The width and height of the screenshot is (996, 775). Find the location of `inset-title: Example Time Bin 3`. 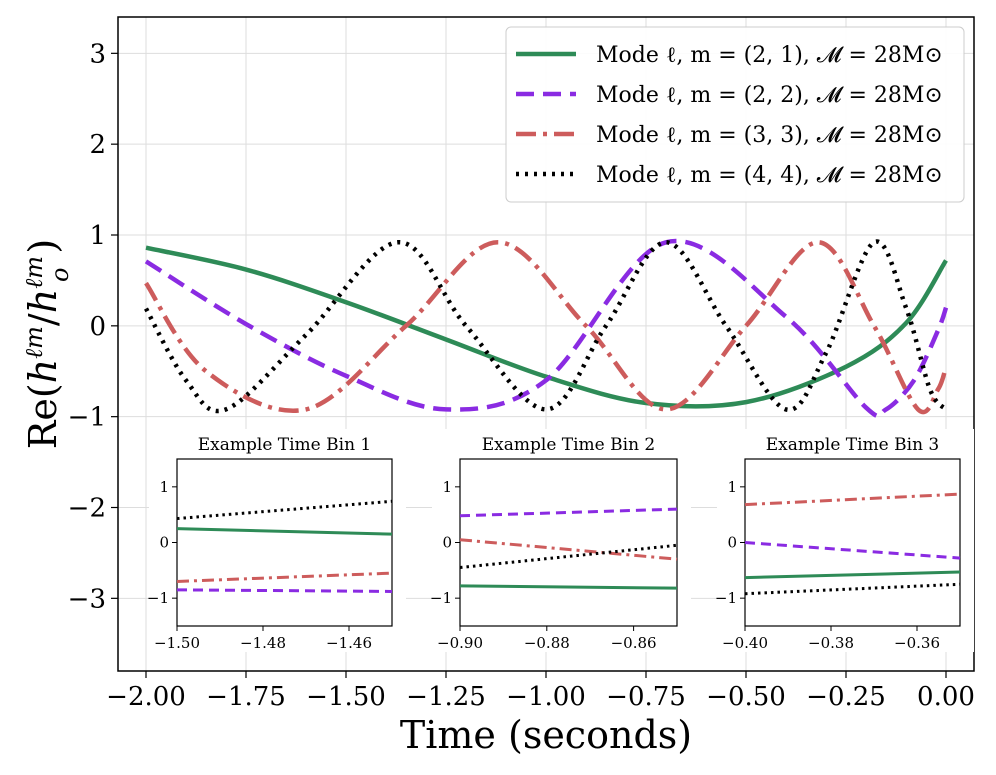

inset-title: Example Time Bin 3 is located at coordinates (853, 445).